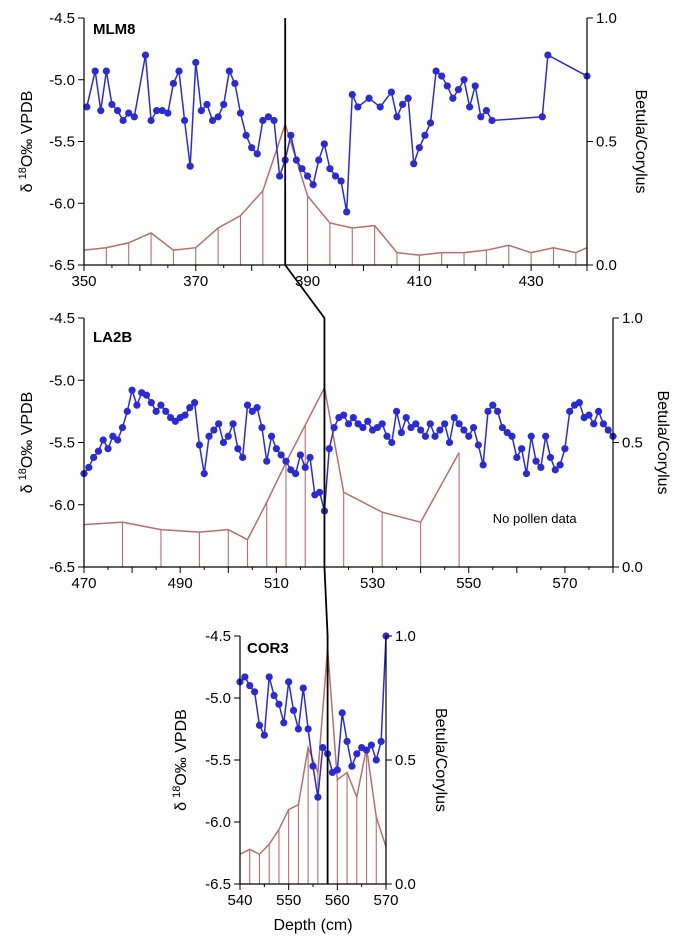 This screenshot has height=939, width=686. What do you see at coordinates (535, 518) in the screenshot?
I see `annotation-no-pollen: No pollen data` at bounding box center [535, 518].